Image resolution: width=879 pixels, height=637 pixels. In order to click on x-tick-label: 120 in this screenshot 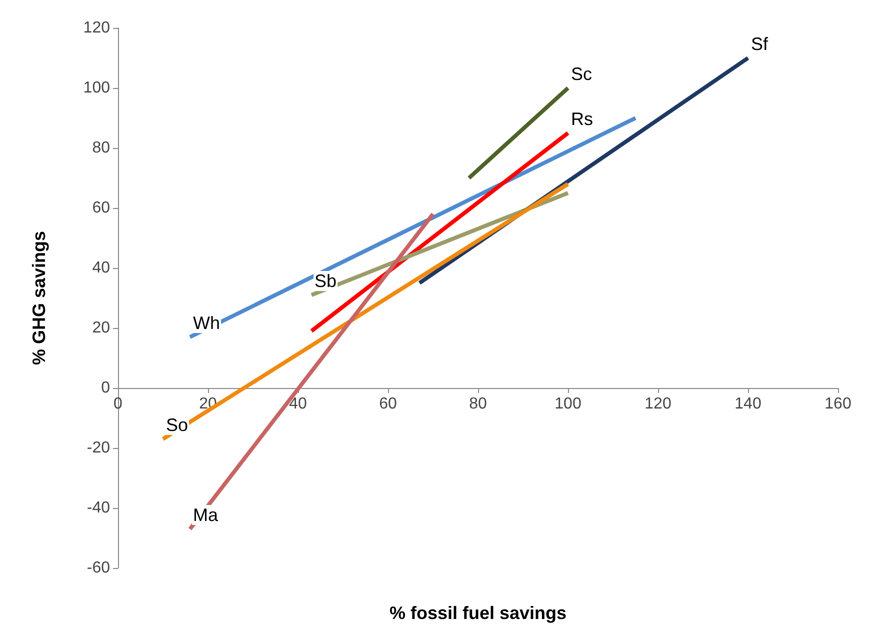, I will do `click(658, 404)`.